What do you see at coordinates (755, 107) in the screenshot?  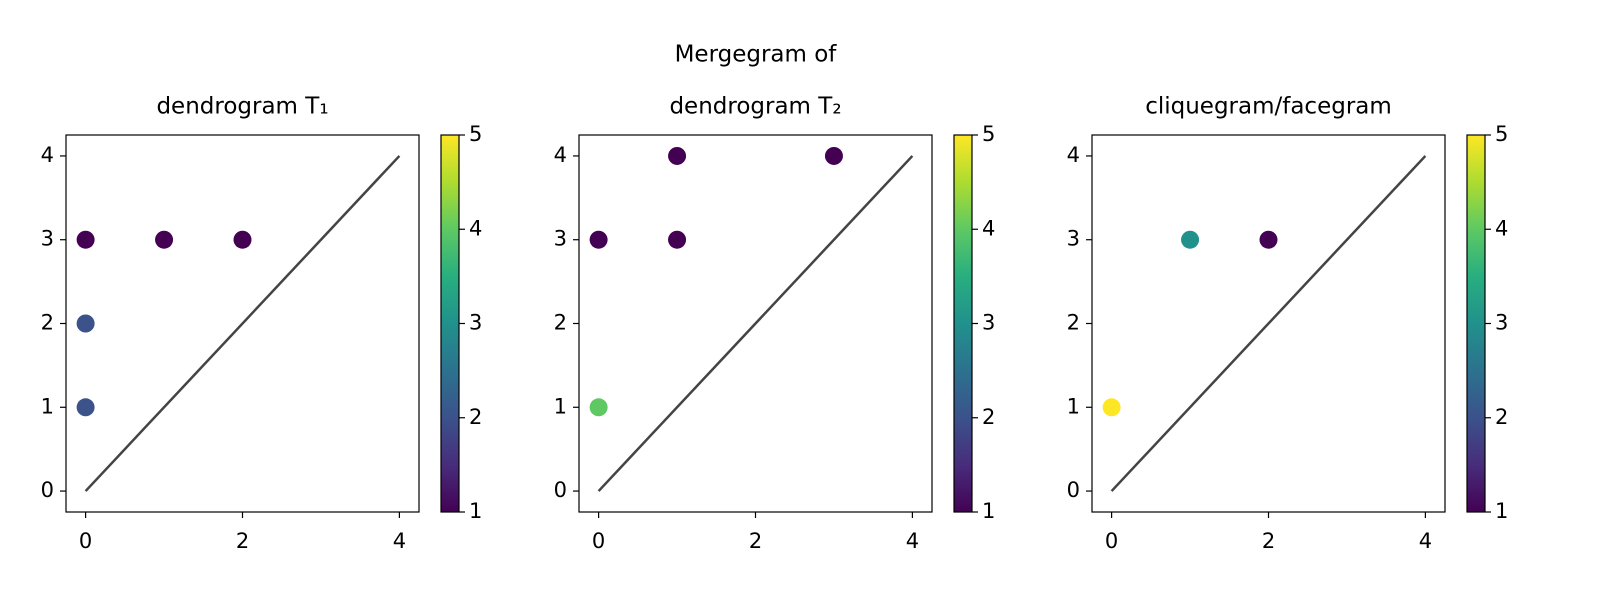 I see `chart-title: dendrogram T₂` at bounding box center [755, 107].